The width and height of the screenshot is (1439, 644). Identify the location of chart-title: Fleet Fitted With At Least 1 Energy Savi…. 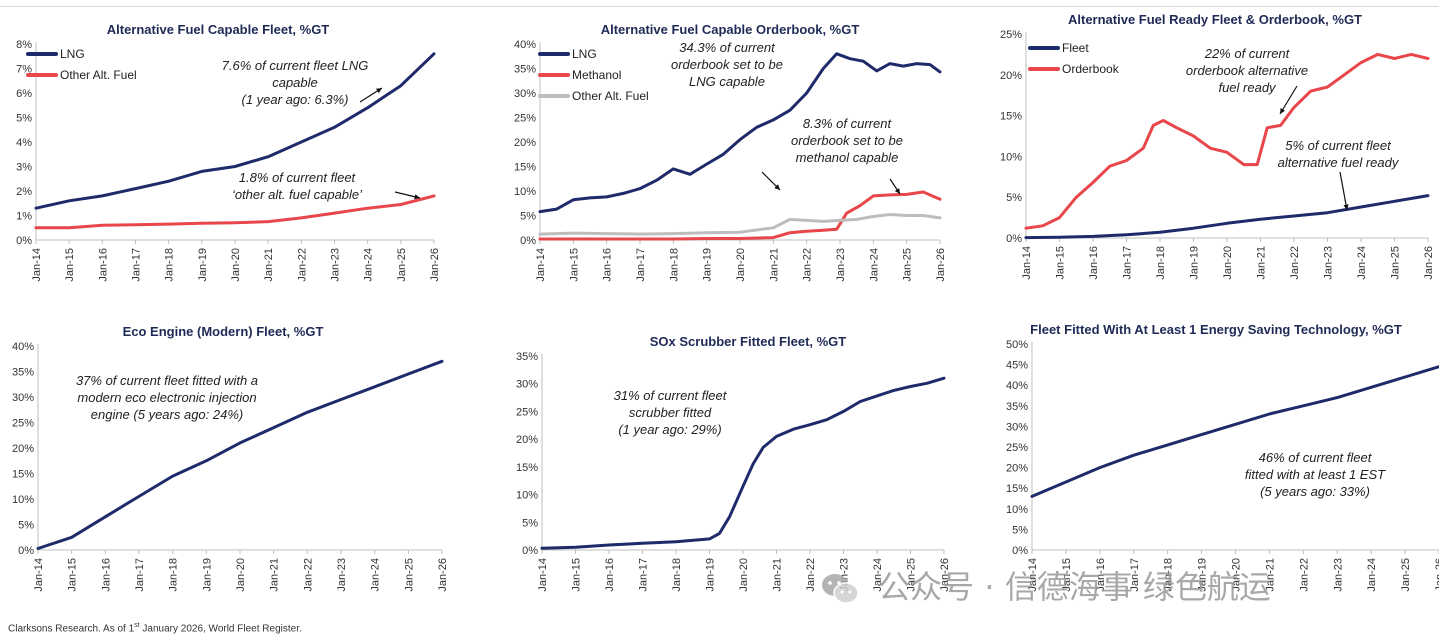
(1216, 329).